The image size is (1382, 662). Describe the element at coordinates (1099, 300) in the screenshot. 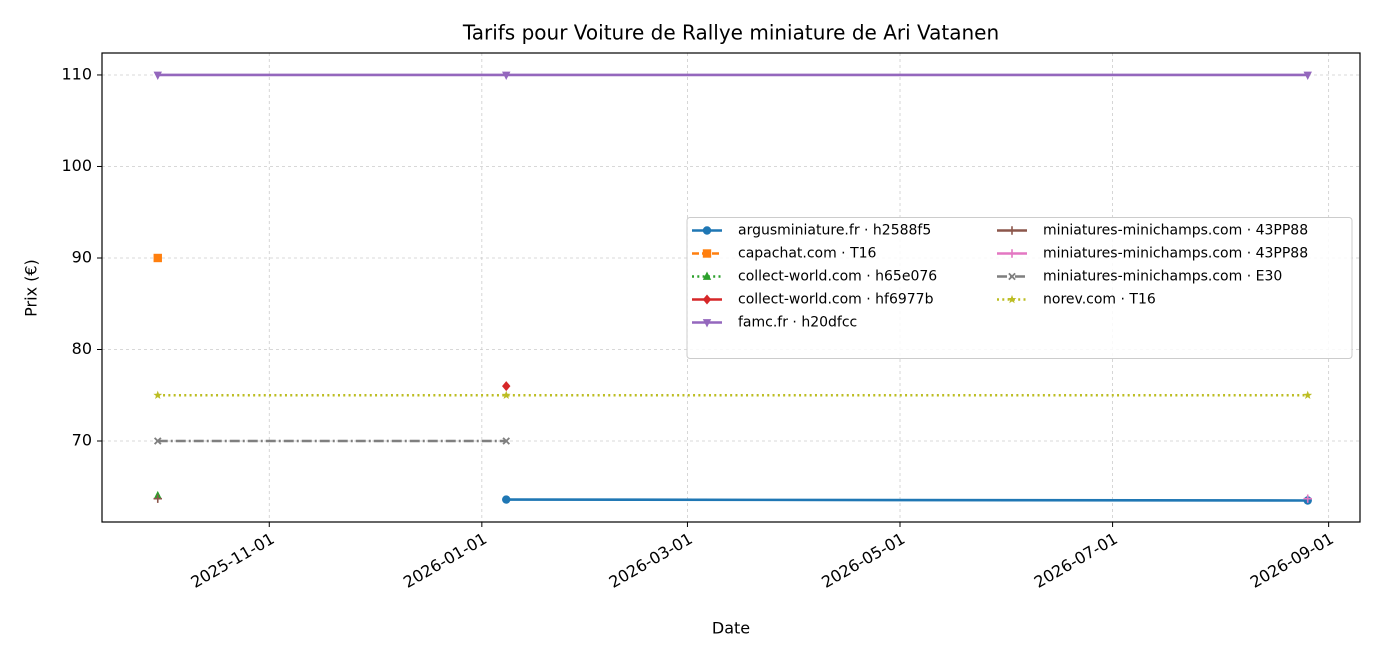

I see `legend-label: norev.com · T16` at that location.